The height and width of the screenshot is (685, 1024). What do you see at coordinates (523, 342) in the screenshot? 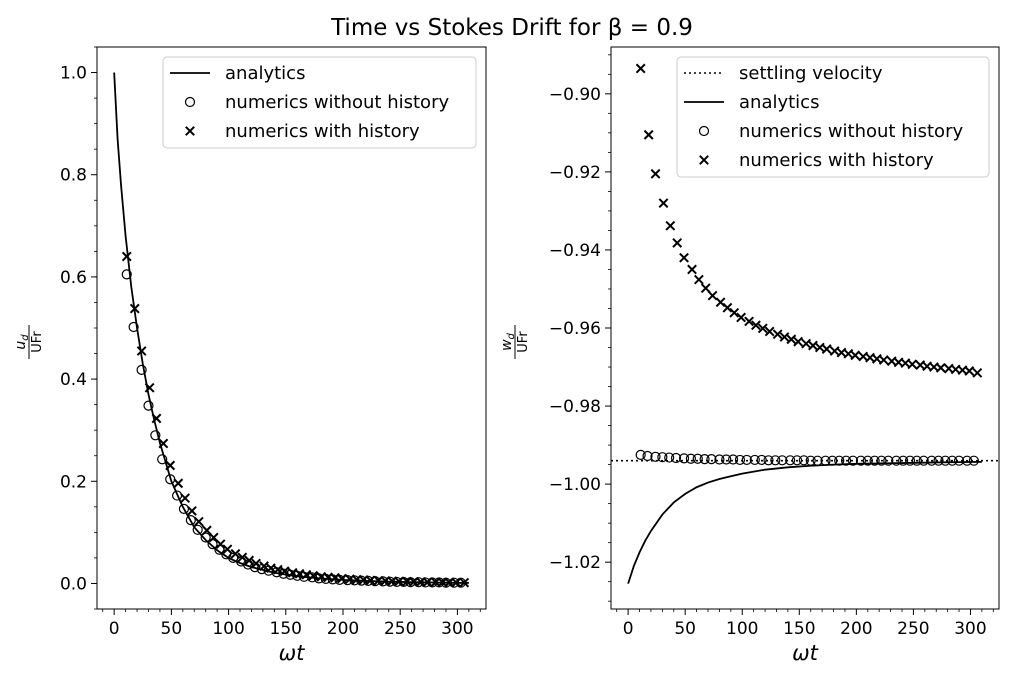
I see `y-label-denominator: UFr` at bounding box center [523, 342].